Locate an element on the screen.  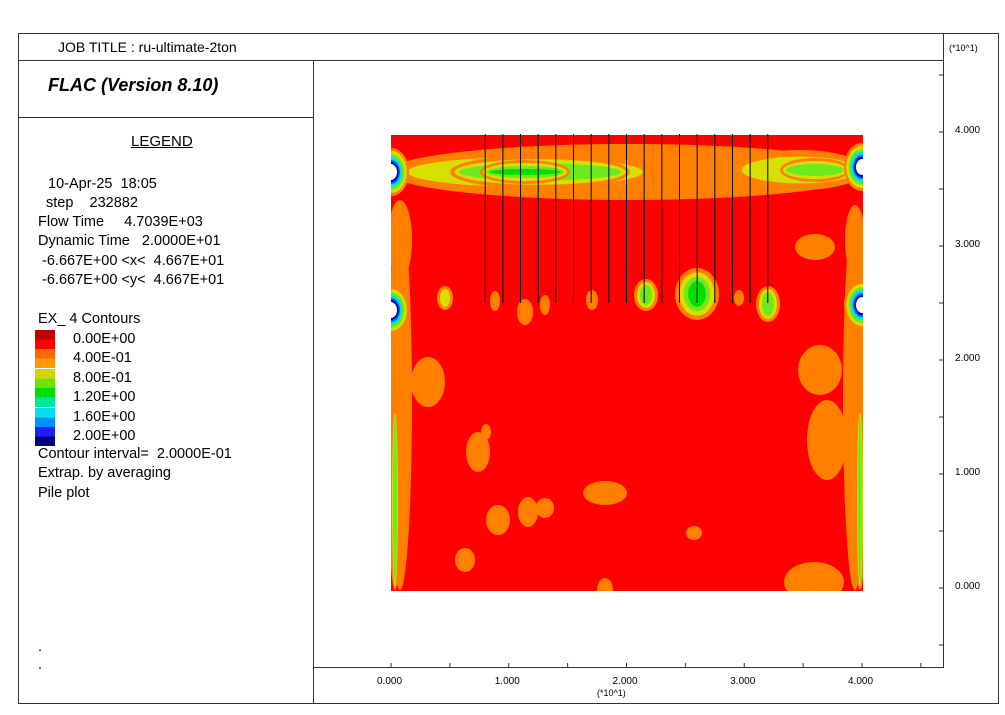
legend-pile-plot: Pile plot is located at coordinates (64, 493).